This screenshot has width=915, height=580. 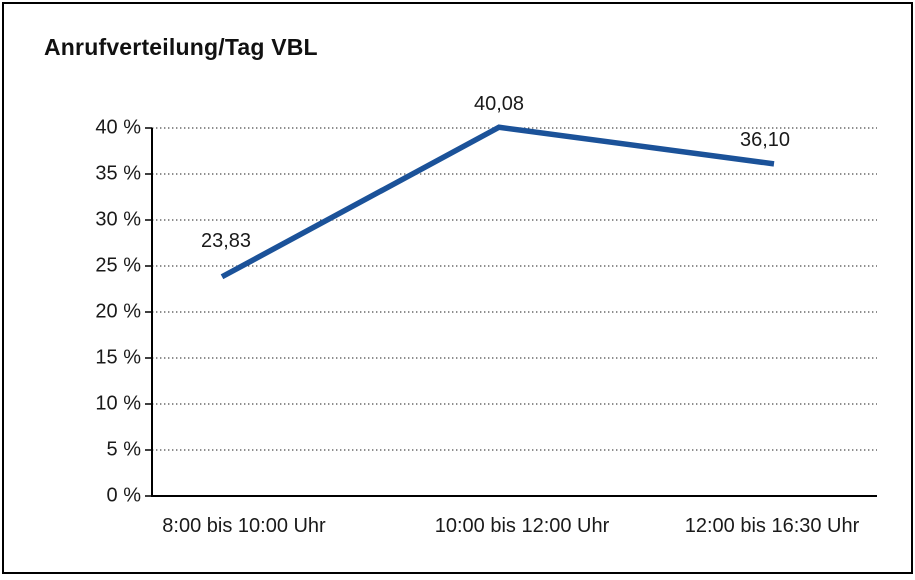 What do you see at coordinates (499, 104) in the screenshot?
I see `data-point-label: 40,08` at bounding box center [499, 104].